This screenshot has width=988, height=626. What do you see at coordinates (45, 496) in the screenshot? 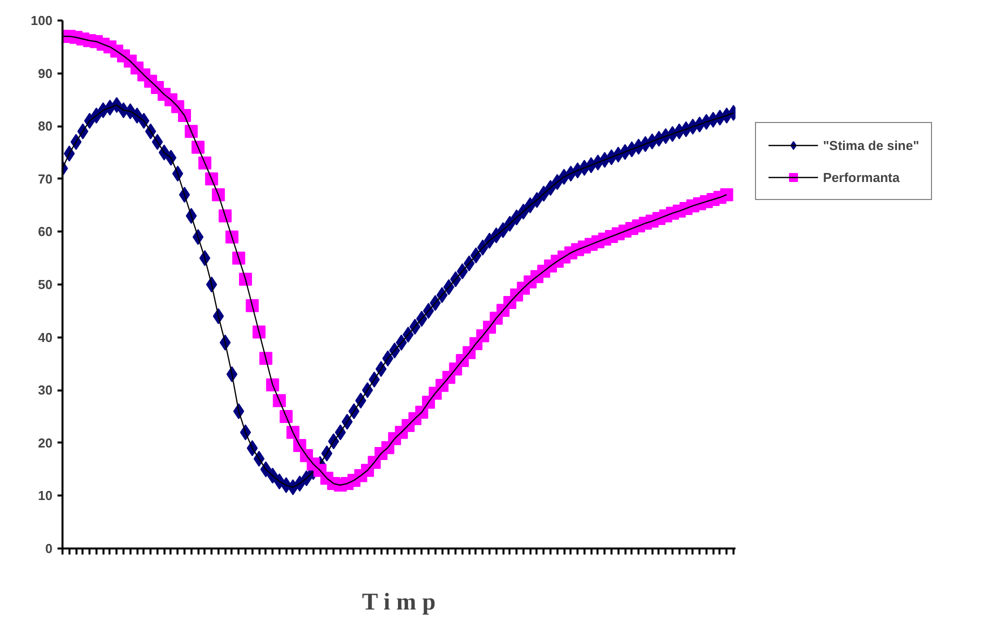
I see `y-tick-label: 10` at bounding box center [45, 496].